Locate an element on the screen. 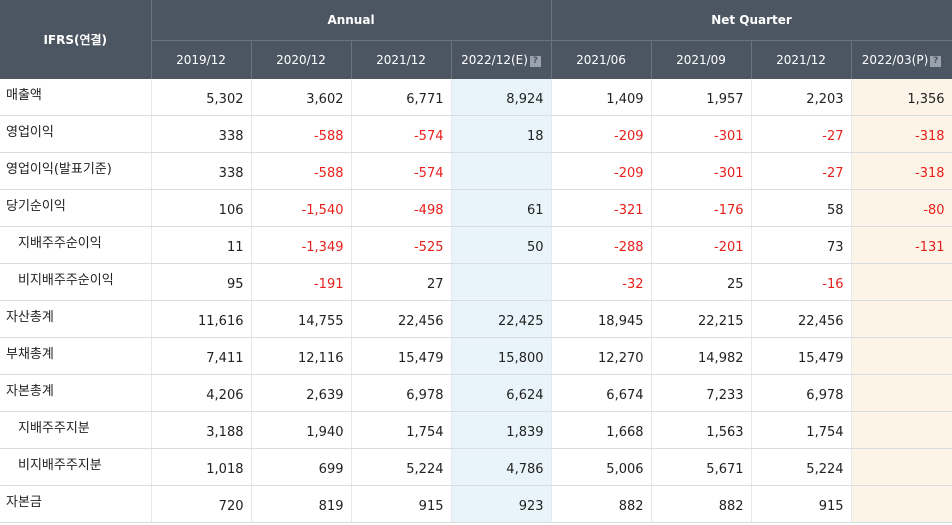 The image size is (952, 525). period-header-7: 2022/03(P)? is located at coordinates (901, 59).